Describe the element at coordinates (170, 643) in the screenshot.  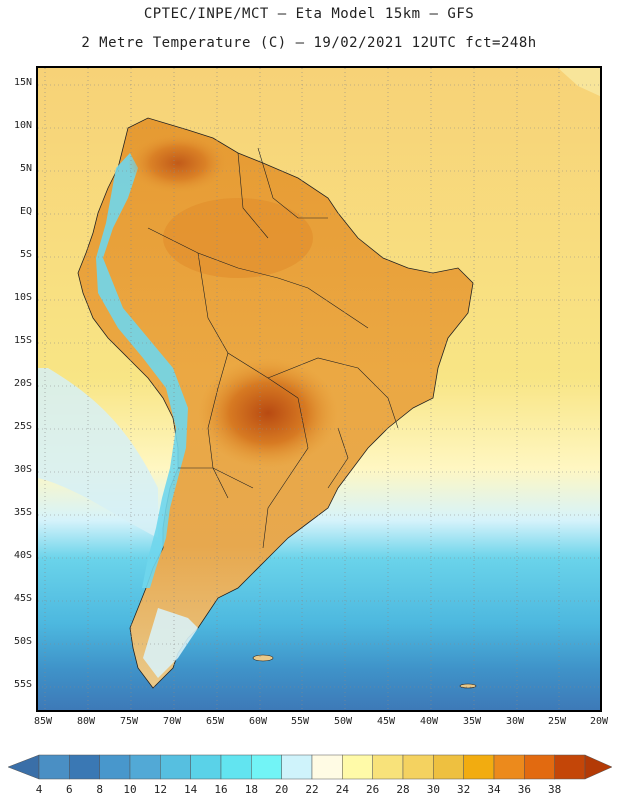
I see `patagonia-cool` at that location.